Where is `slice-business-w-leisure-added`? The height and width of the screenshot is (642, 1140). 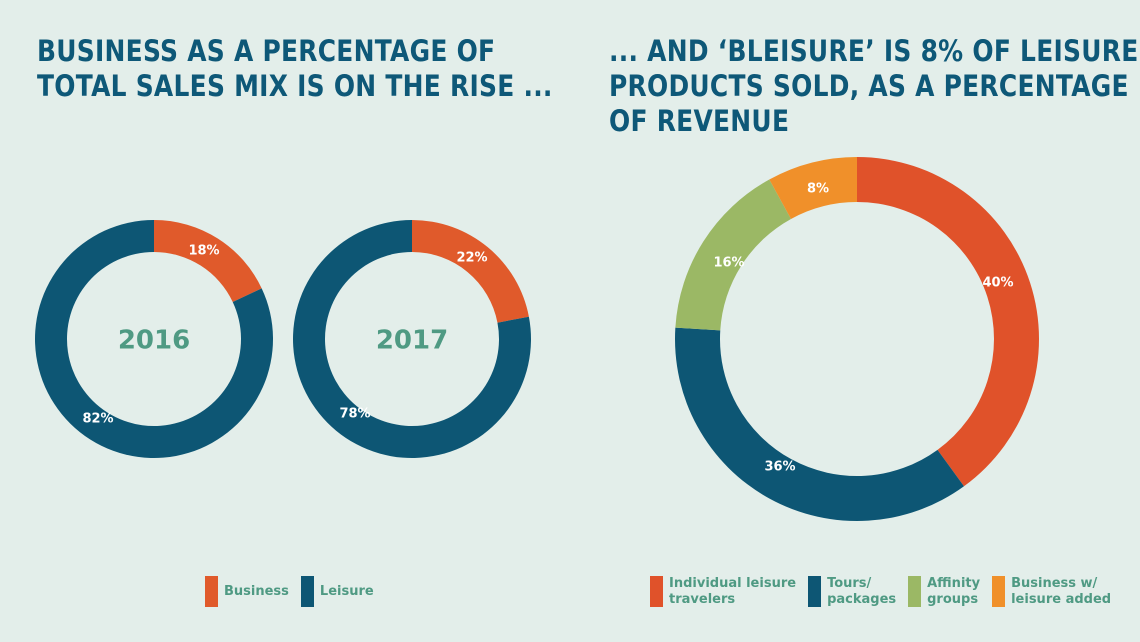 slice-business-w-leisure-added is located at coordinates (813, 188).